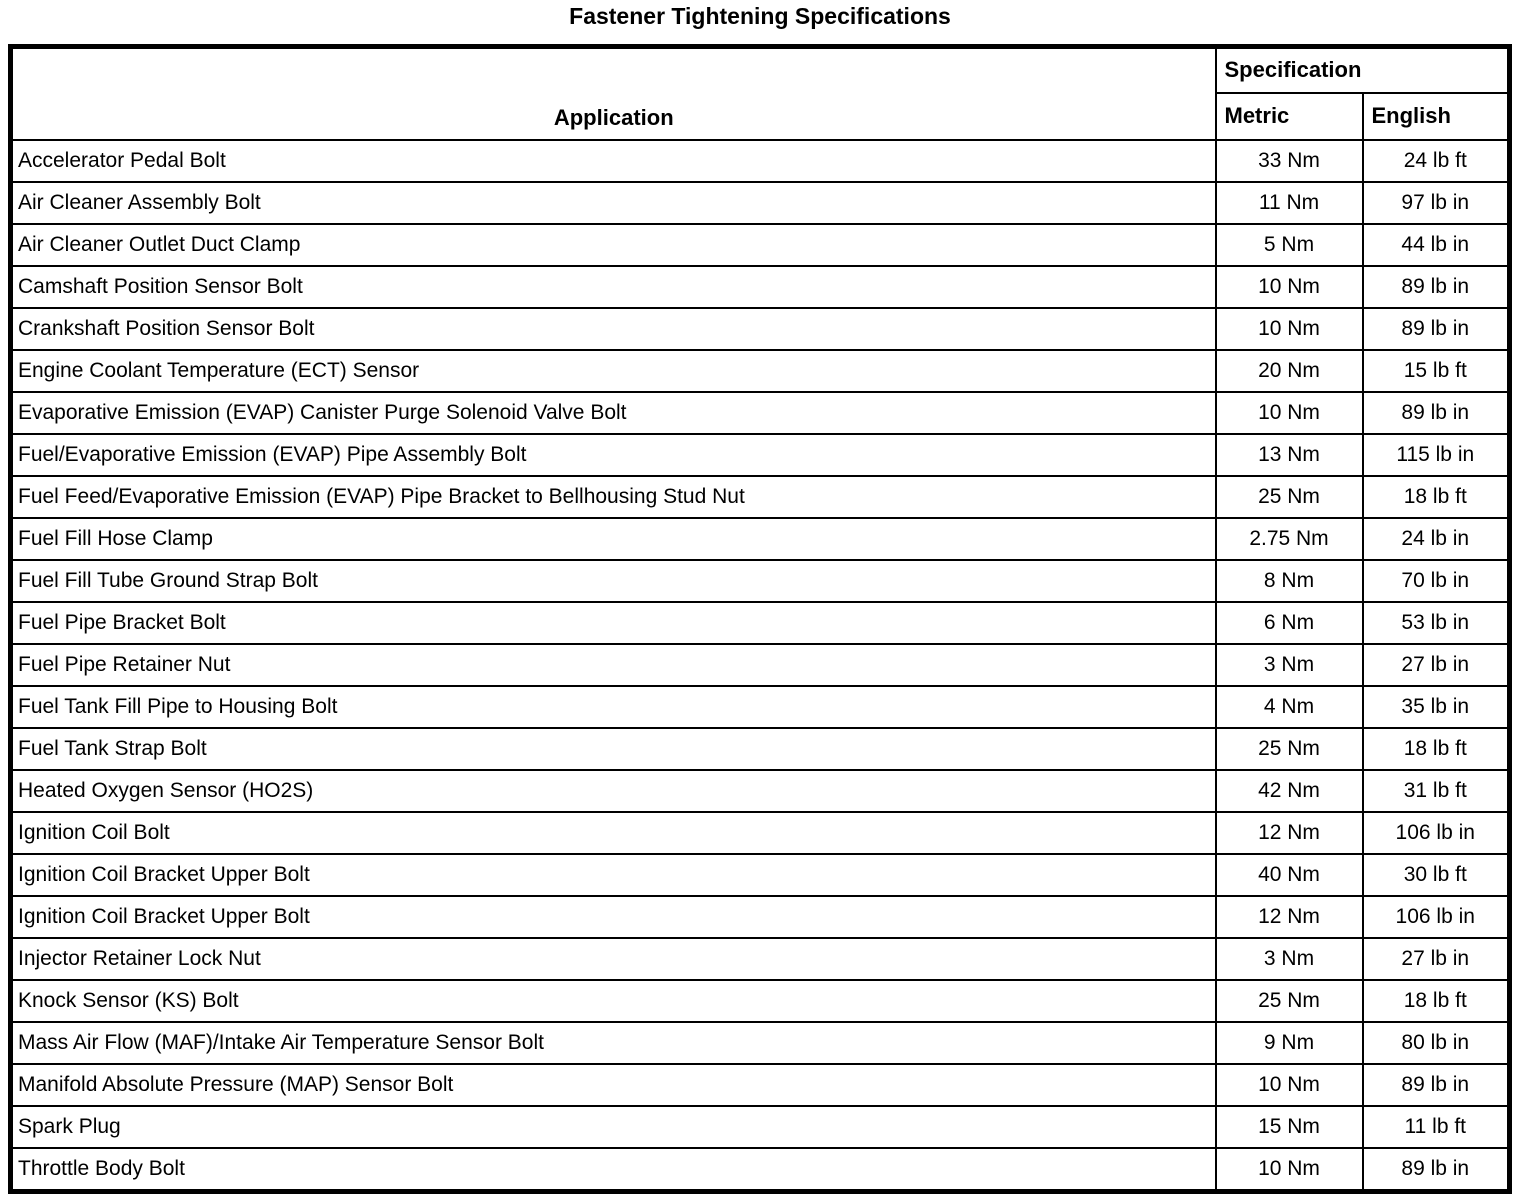  What do you see at coordinates (1436, 203) in the screenshot?
I see `cell-english: 97 lb in` at bounding box center [1436, 203].